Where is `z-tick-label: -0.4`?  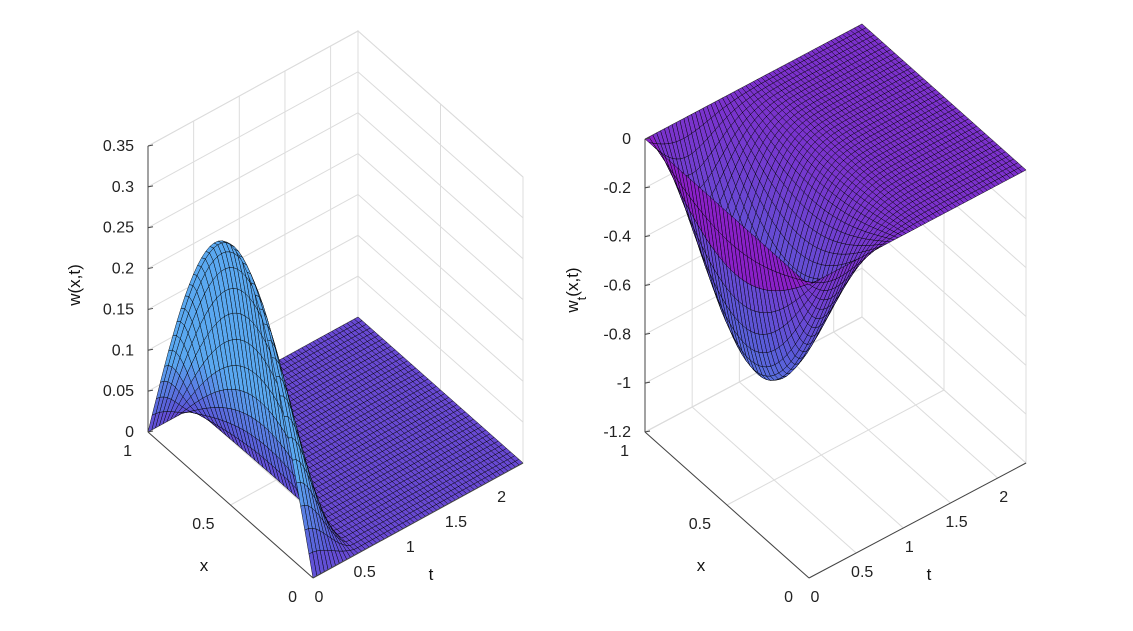 z-tick-label: -0.4 is located at coordinates (617, 237).